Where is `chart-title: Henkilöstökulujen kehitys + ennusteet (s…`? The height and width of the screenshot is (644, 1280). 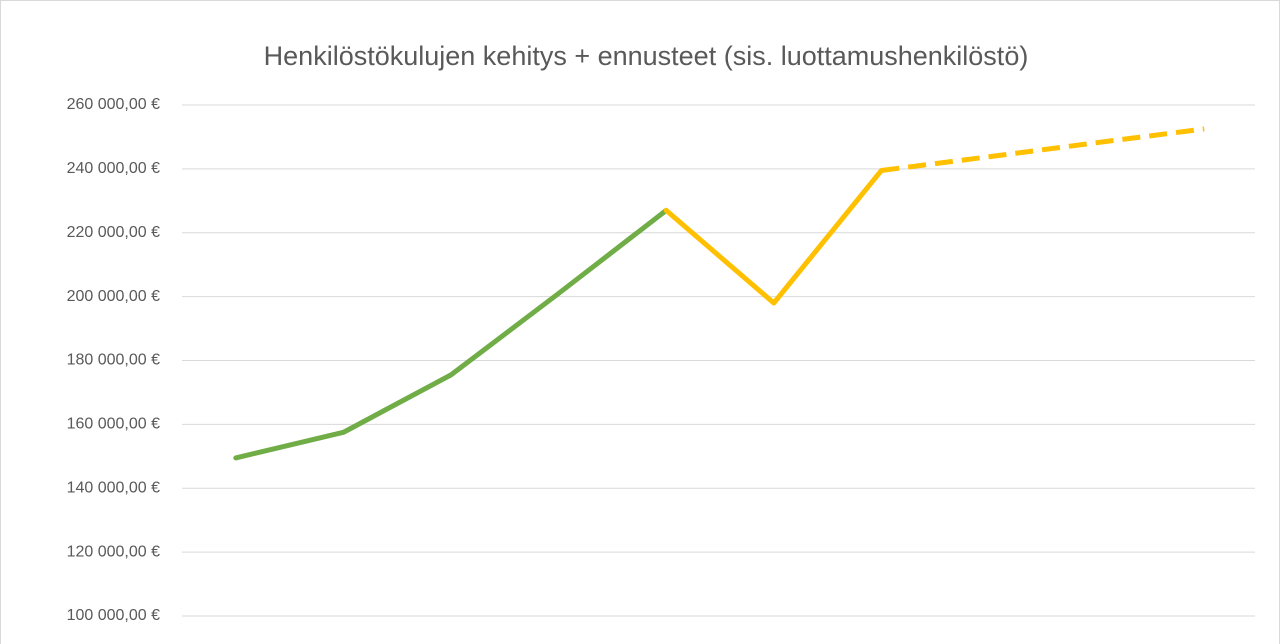 chart-title: Henkilöstökulujen kehitys + ennusteet (s… is located at coordinates (646, 56).